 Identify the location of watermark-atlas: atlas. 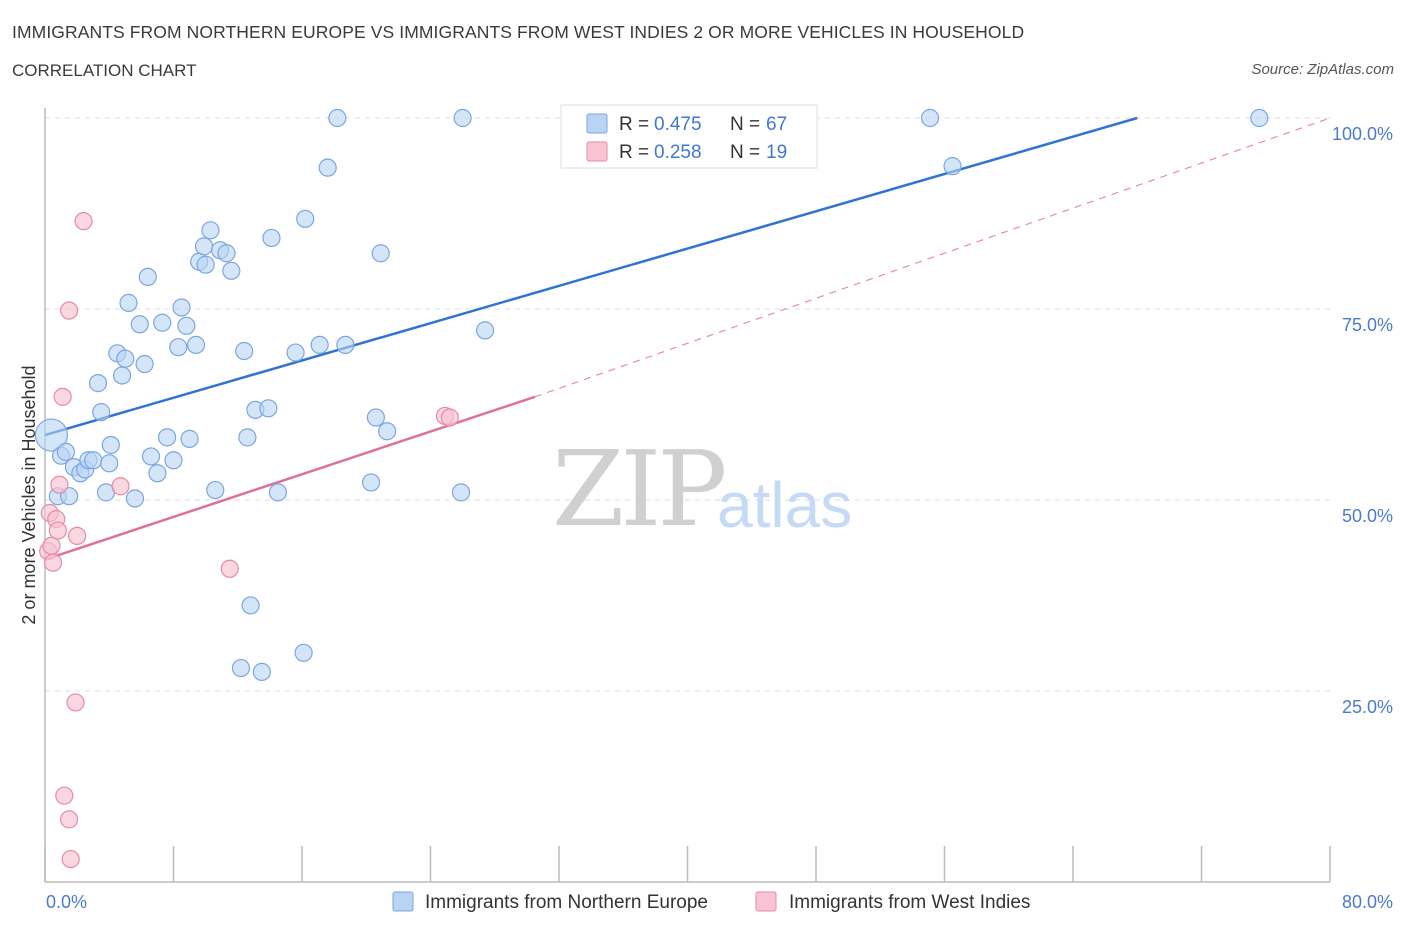
(784, 505).